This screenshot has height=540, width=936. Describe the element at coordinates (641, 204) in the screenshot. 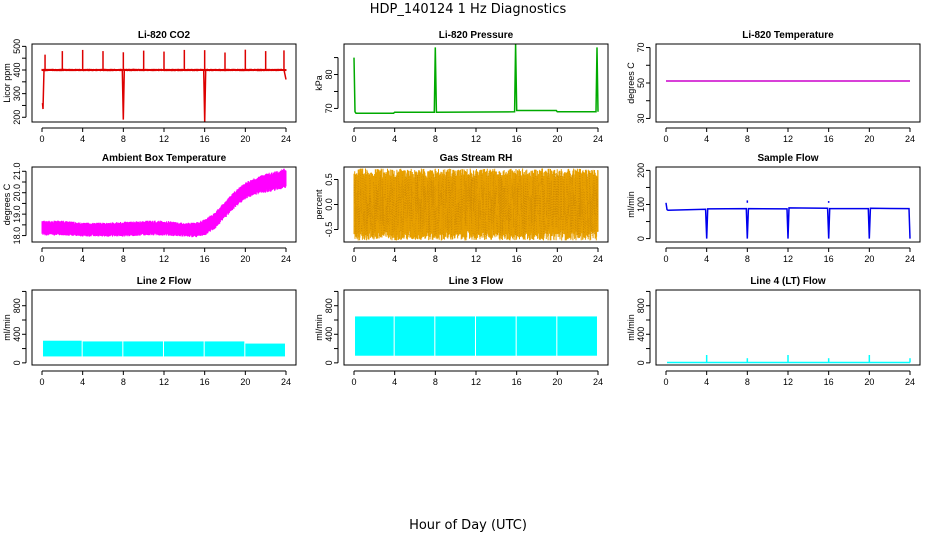

I see `y-tick-label: 100` at that location.